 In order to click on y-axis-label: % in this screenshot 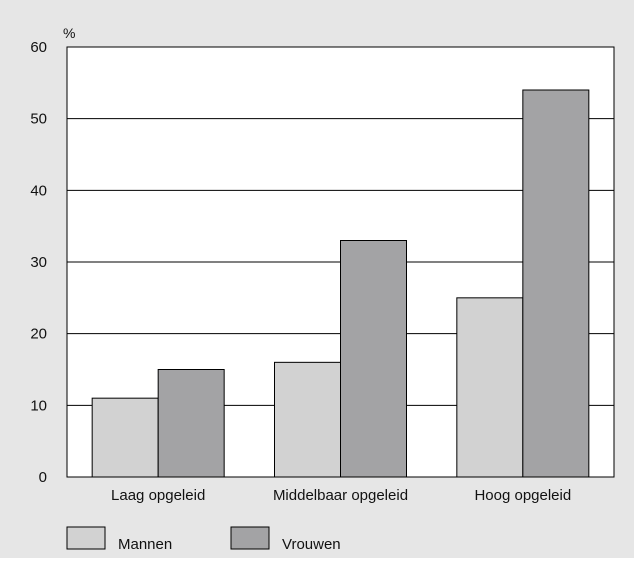, I will do `click(69, 33)`.